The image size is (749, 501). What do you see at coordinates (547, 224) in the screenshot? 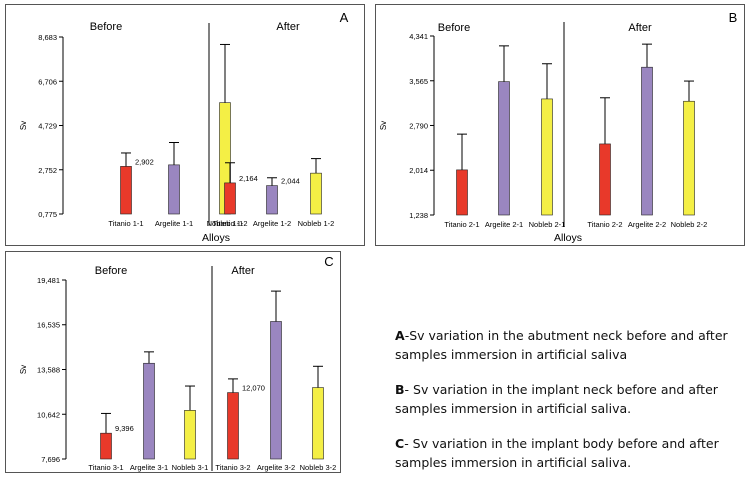
I see `category-label: Nobleb 2-1` at bounding box center [547, 224].